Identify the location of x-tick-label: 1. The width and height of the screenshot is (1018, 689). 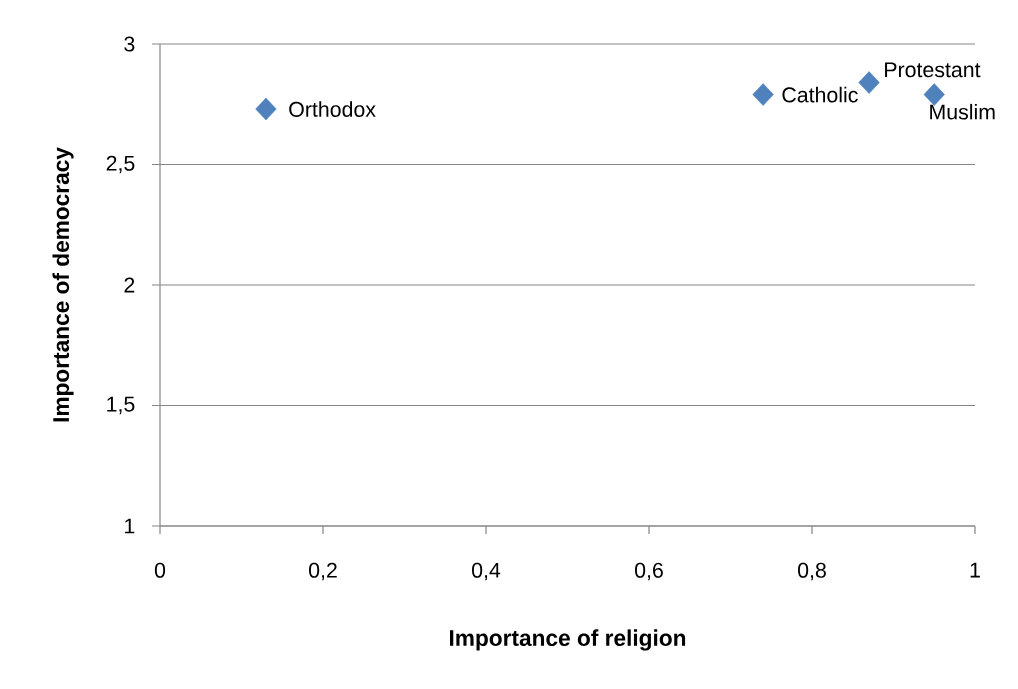
(975, 570).